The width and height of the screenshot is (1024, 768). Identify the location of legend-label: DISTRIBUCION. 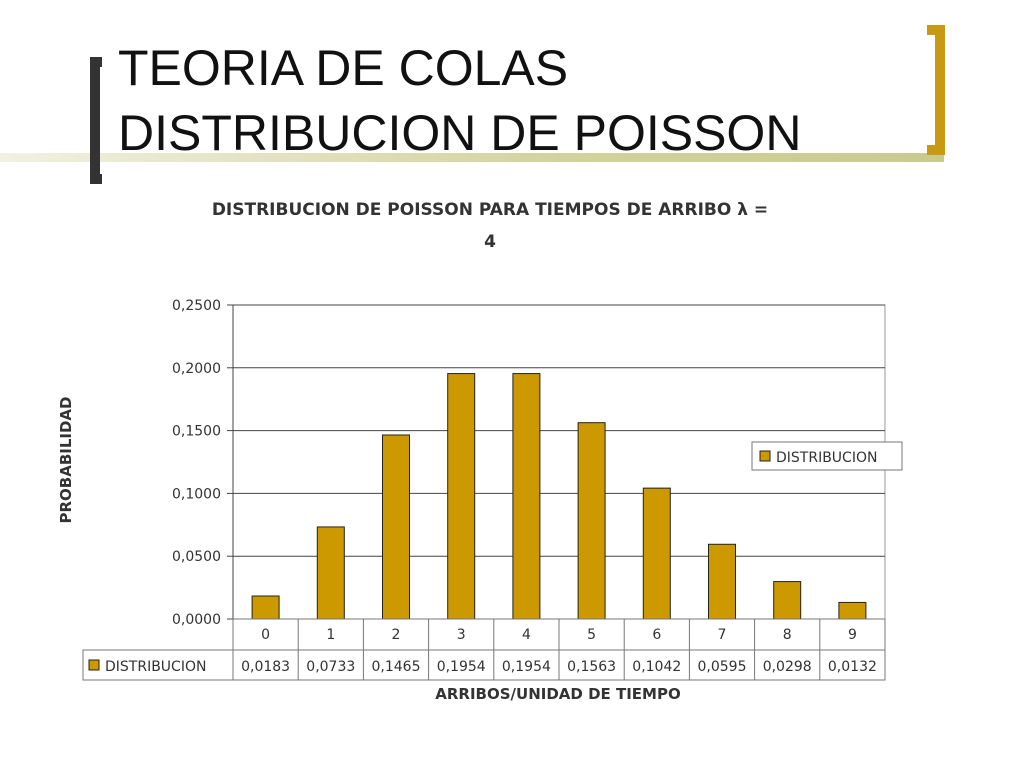
(826, 458).